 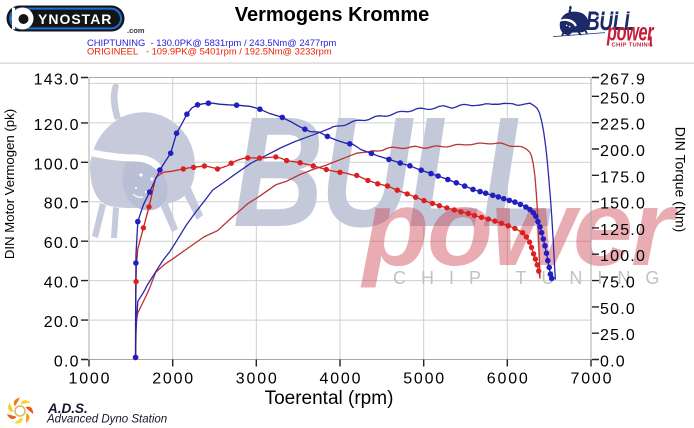 What do you see at coordinates (90, 379) in the screenshot?
I see `svg-text: 1000` at bounding box center [90, 379].